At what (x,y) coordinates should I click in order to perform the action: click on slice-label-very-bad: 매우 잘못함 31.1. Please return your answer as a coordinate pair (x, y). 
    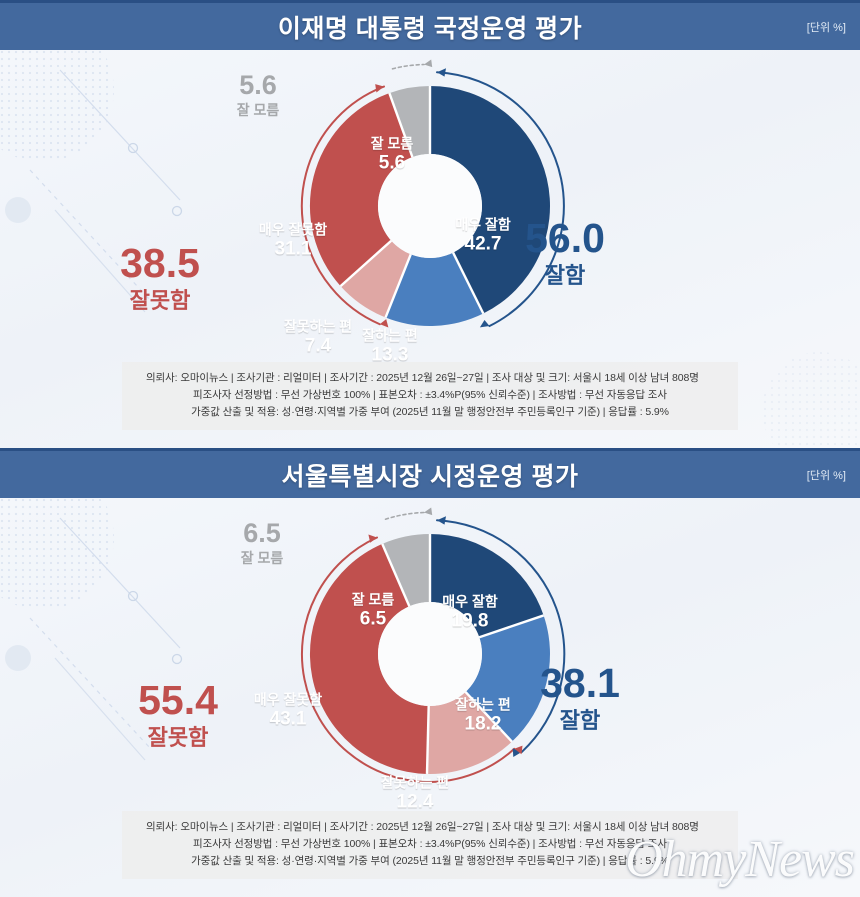
    Looking at the image, I should click on (293, 240).